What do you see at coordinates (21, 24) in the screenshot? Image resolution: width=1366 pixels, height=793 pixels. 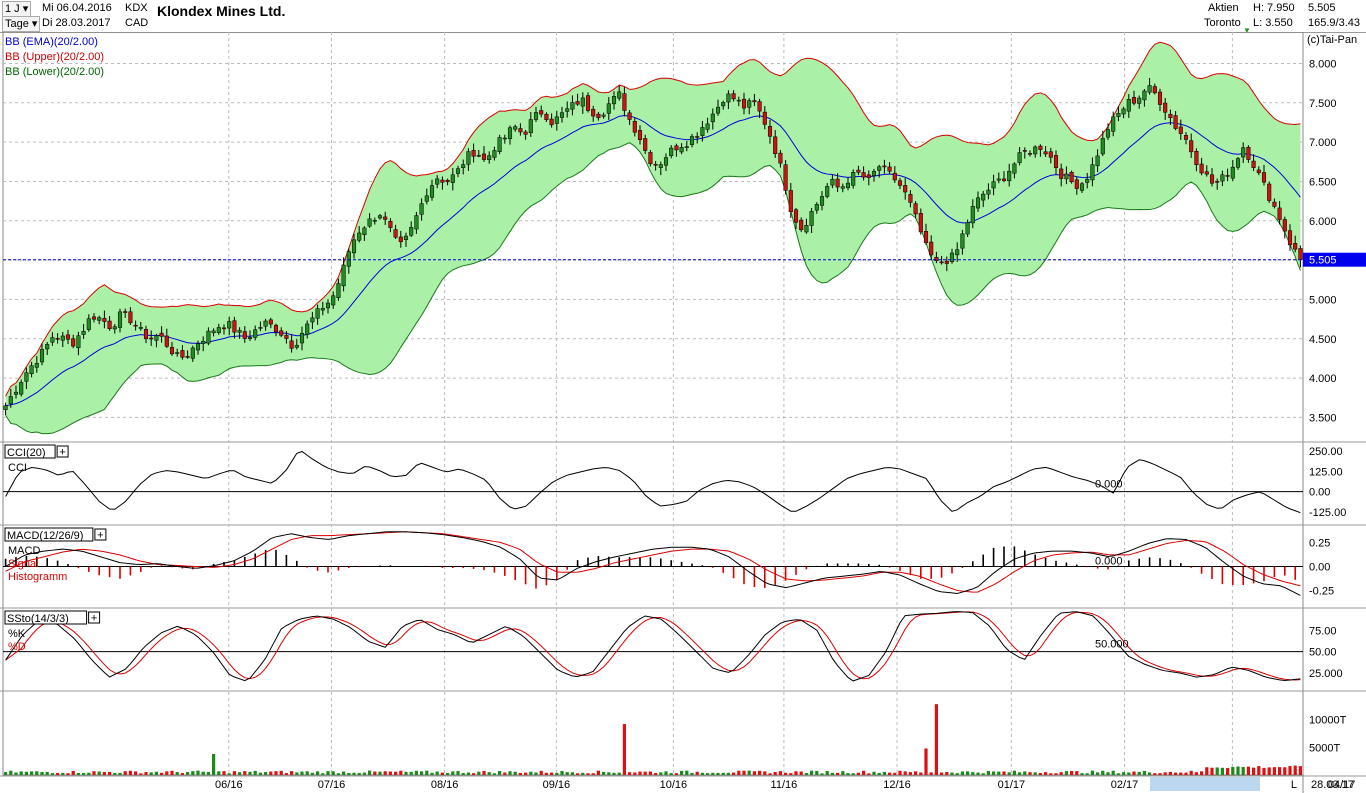 I see `interval-select: Tage ▾` at bounding box center [21, 24].